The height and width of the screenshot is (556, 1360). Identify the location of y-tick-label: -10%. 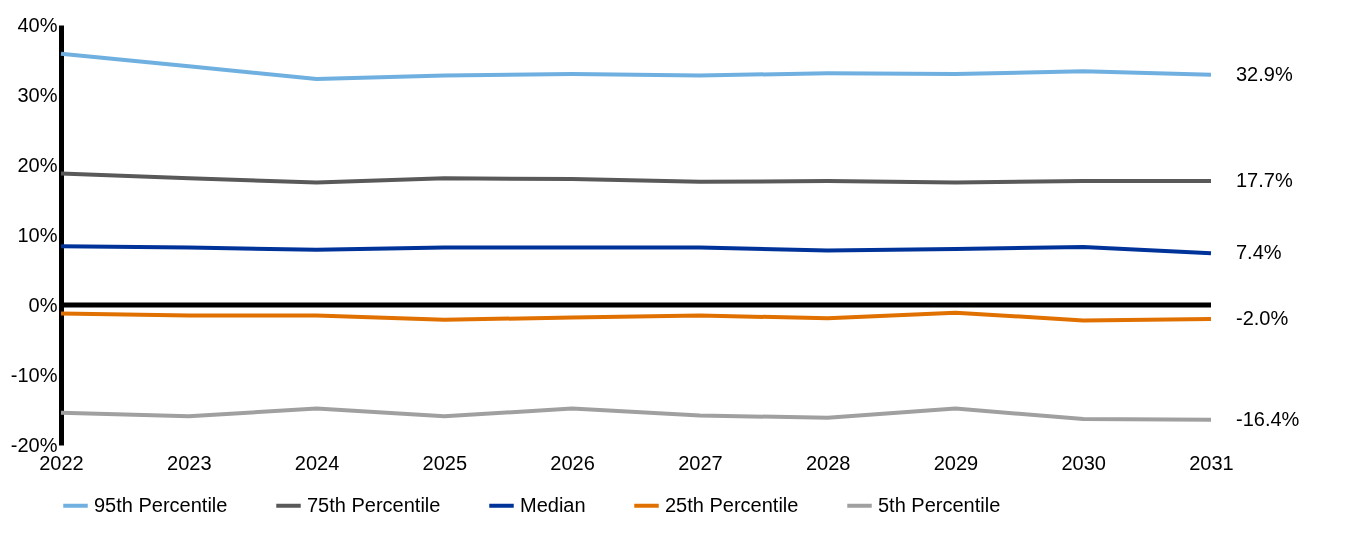
(34, 374).